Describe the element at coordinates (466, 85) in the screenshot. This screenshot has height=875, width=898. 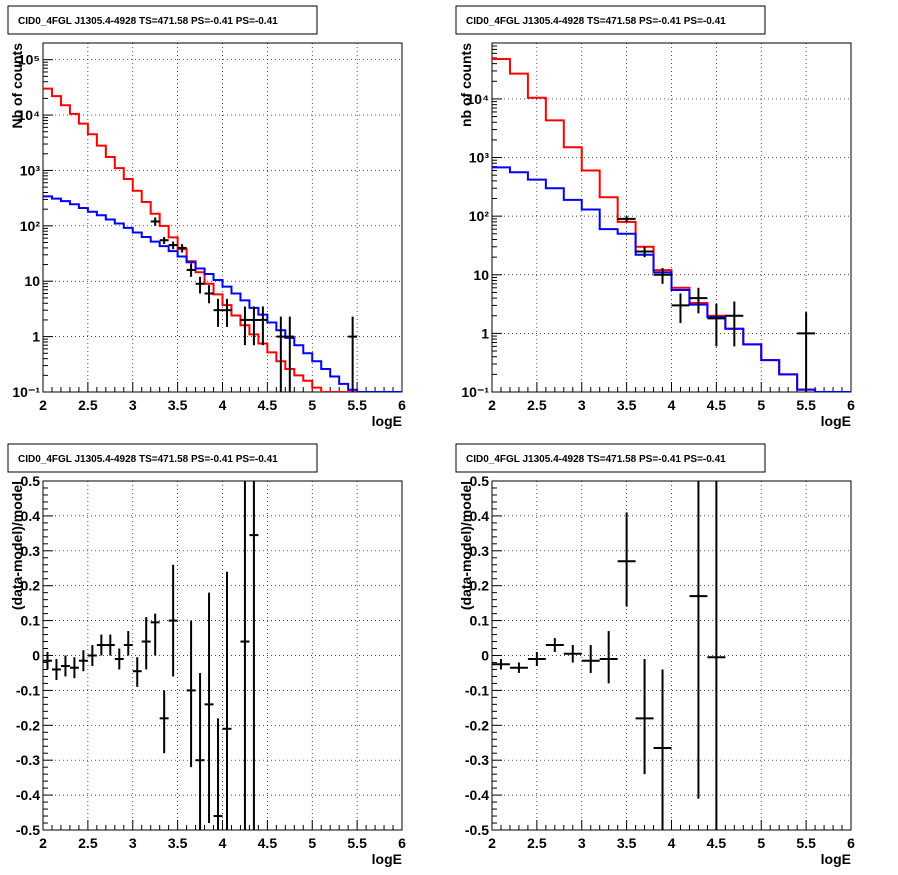
I see `y-axis-title: nb of counts` at that location.